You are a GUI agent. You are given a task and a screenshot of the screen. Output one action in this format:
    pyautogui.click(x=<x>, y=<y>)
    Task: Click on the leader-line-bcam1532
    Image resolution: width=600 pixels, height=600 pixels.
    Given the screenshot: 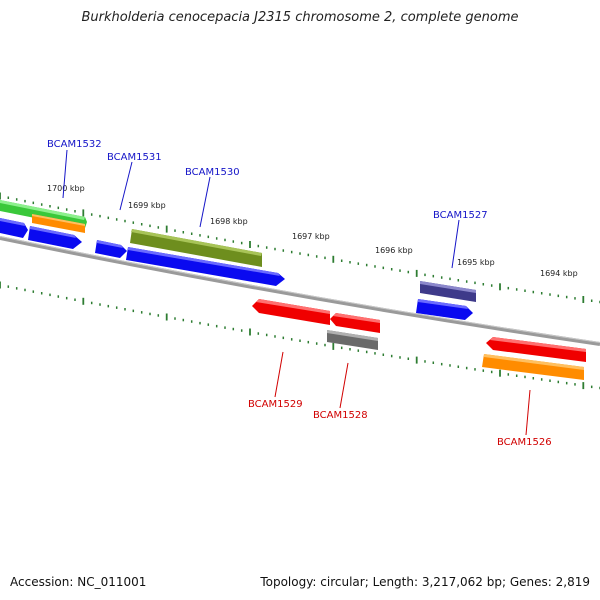 What is the action you would take?
    pyautogui.click(x=65, y=174)
    